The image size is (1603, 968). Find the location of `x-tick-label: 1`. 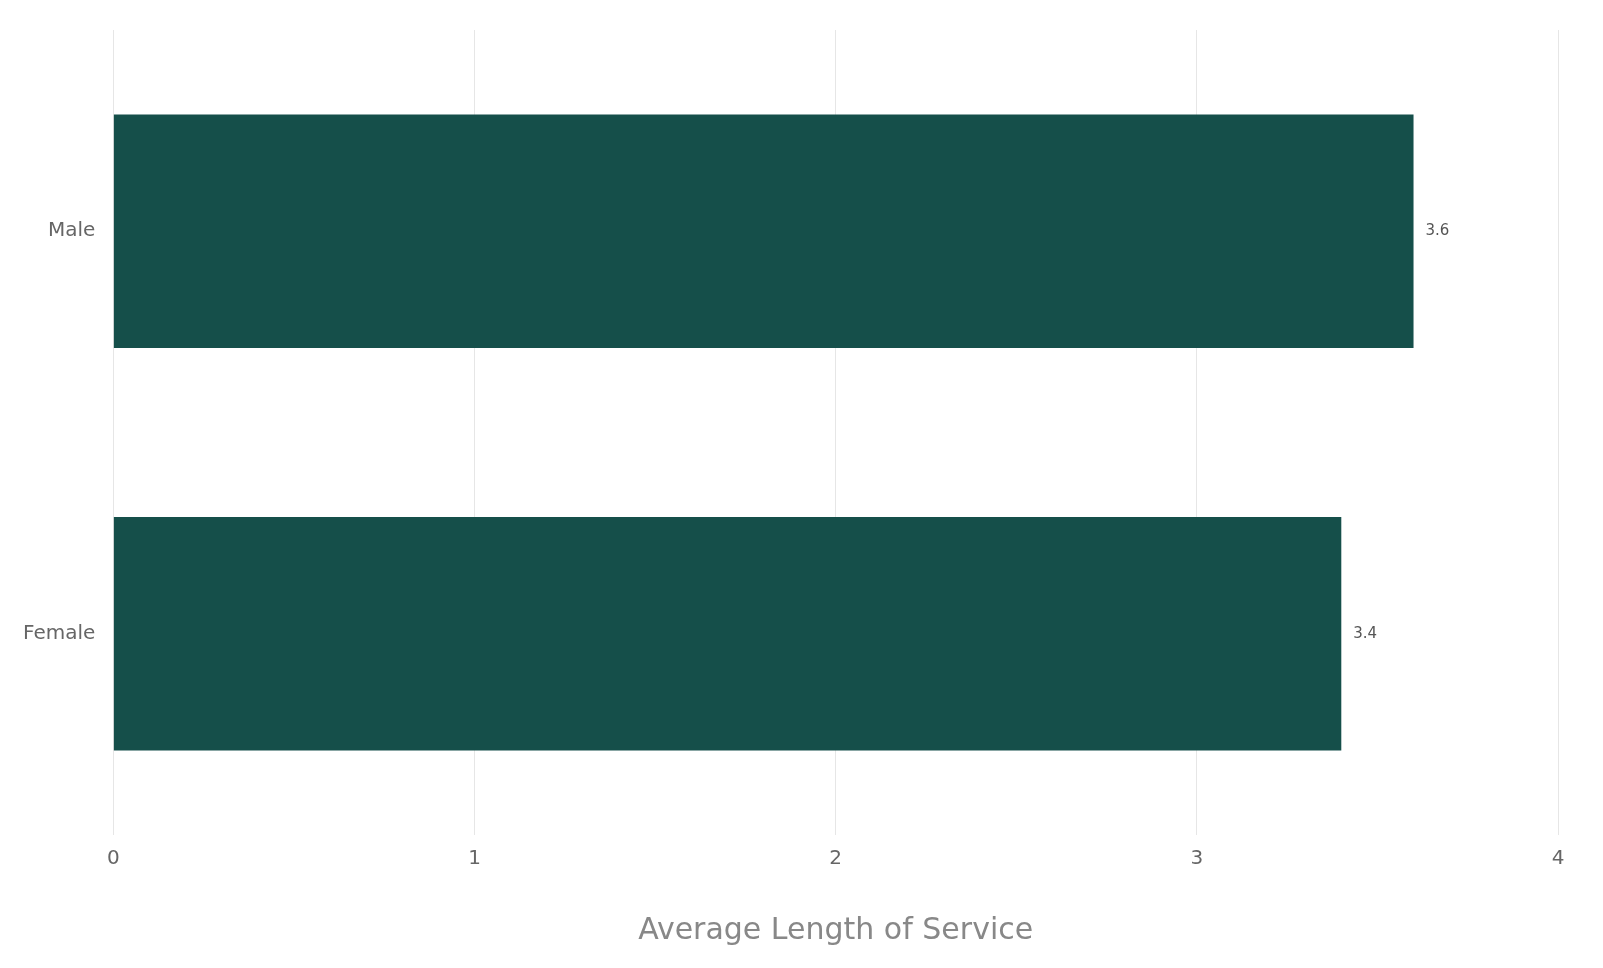

x-tick-label: 1 is located at coordinates (474, 857).